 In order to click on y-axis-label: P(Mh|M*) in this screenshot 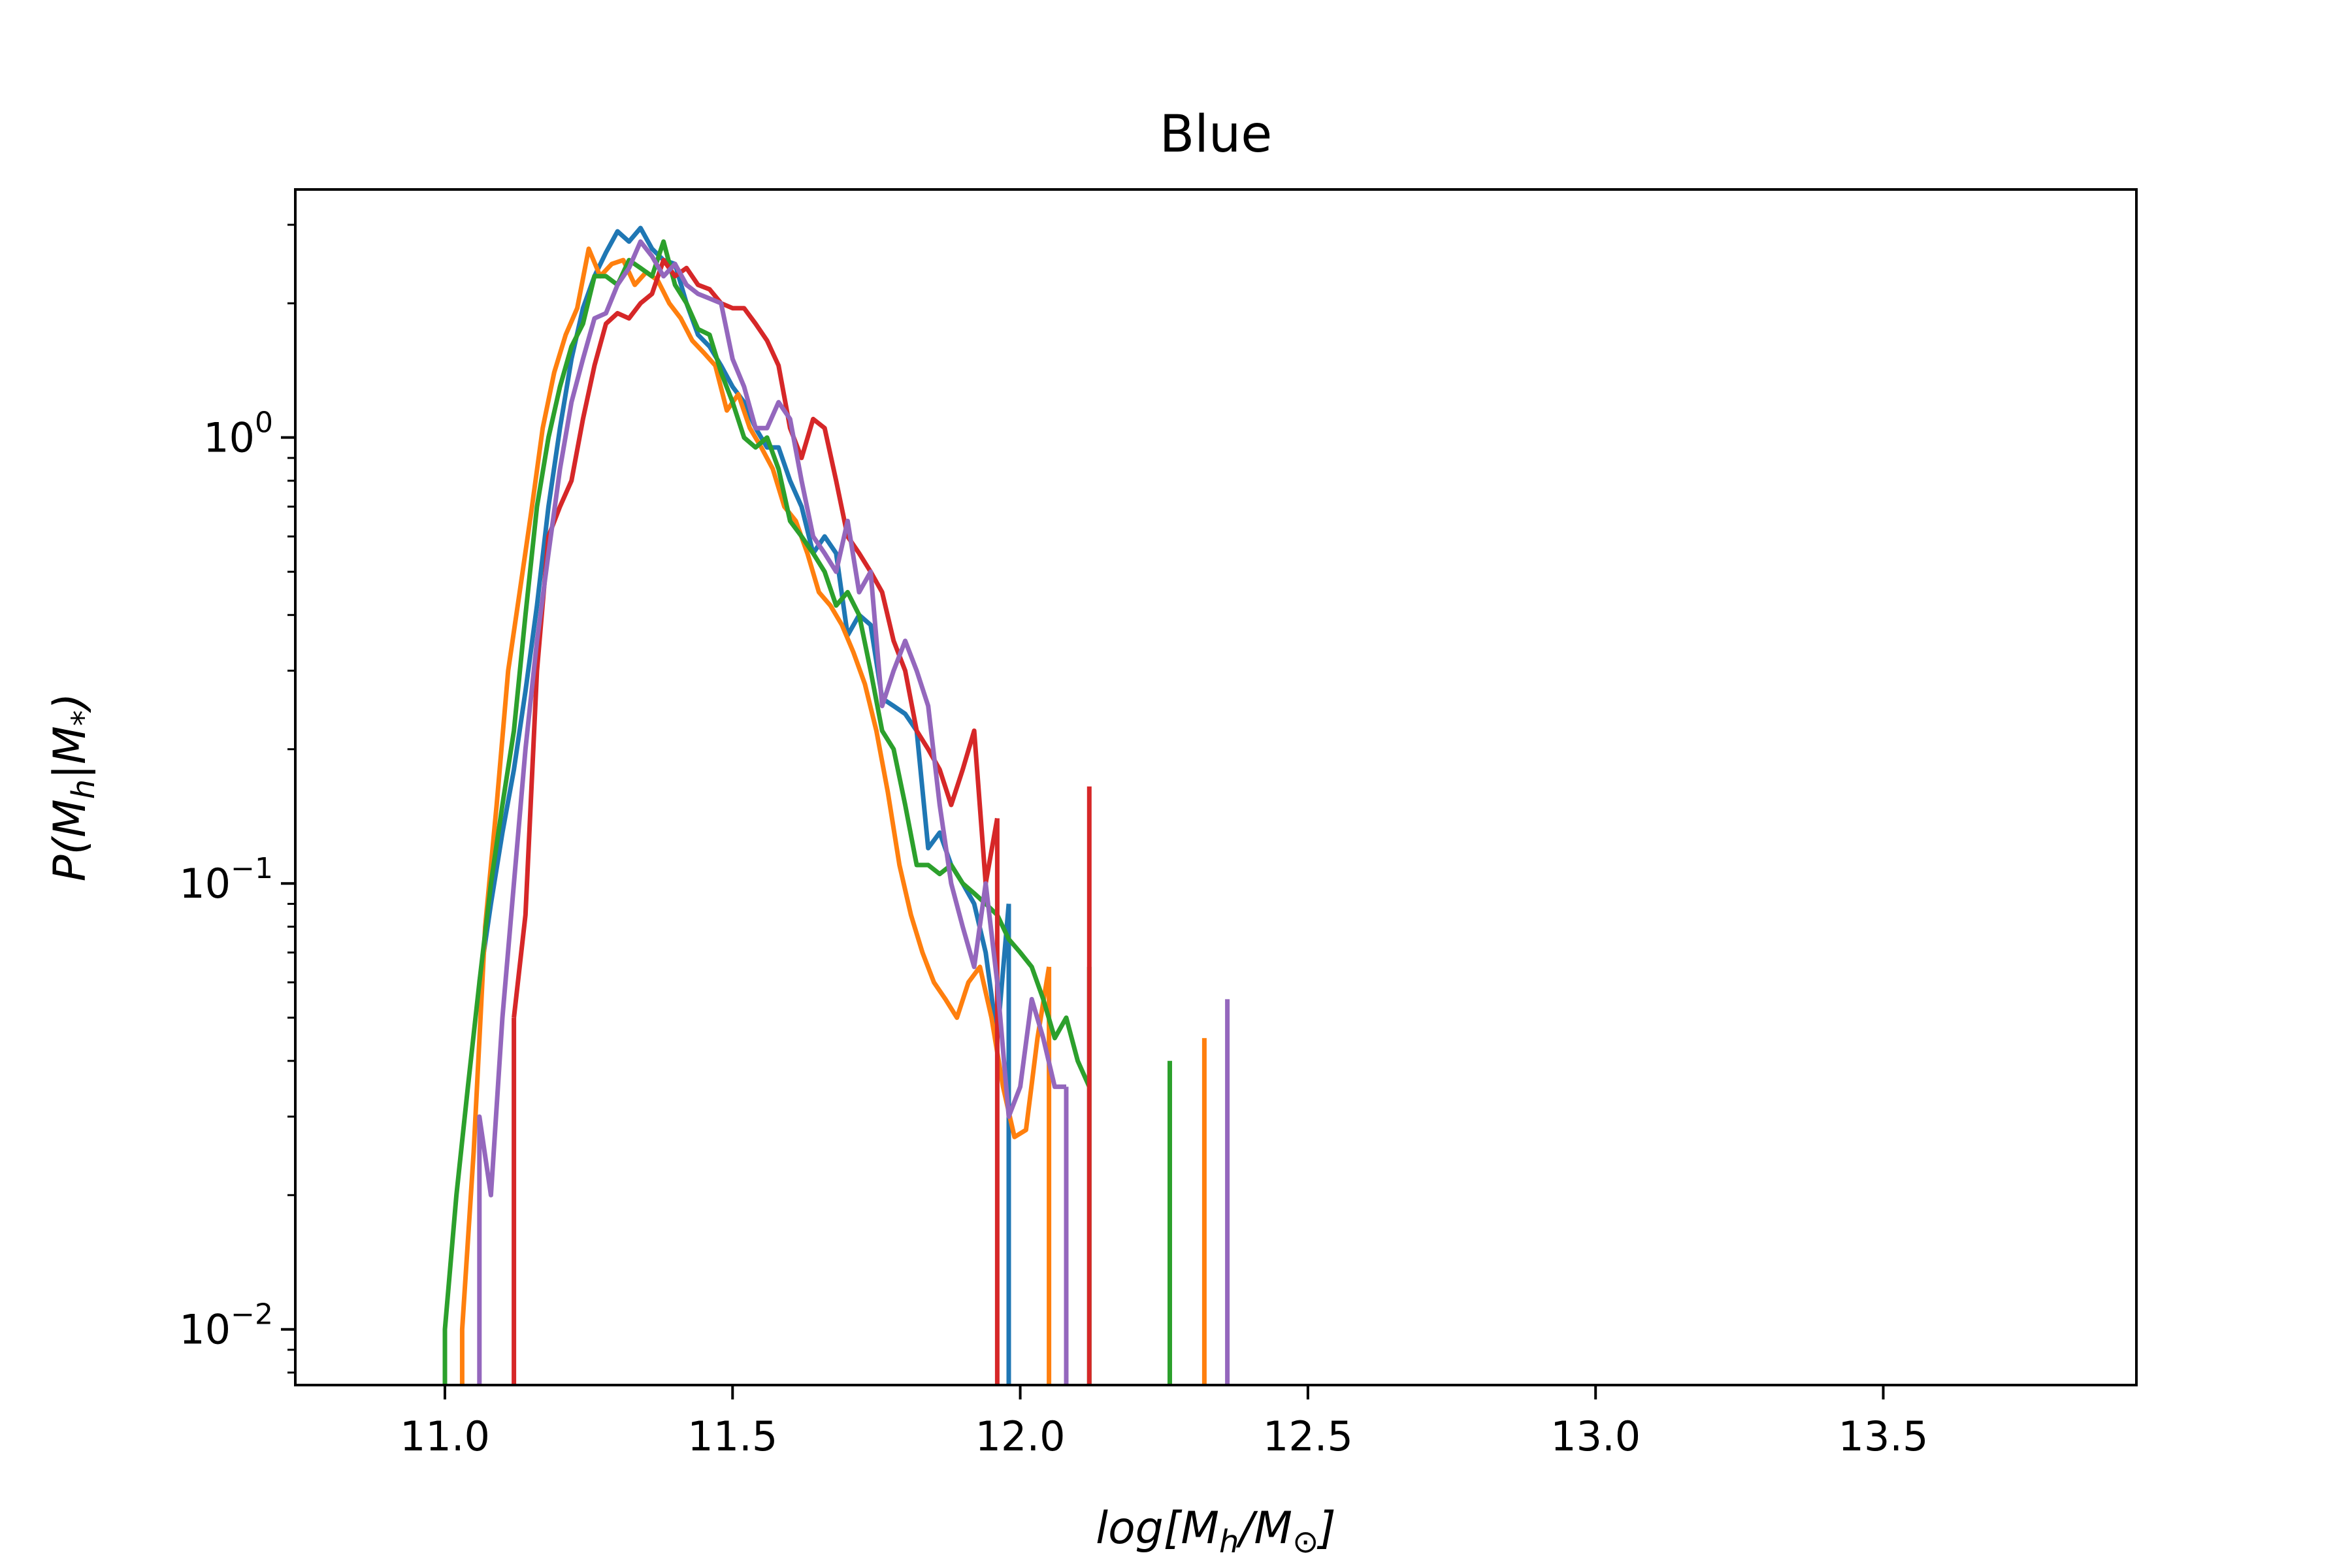, I will do `click(73, 787)`.